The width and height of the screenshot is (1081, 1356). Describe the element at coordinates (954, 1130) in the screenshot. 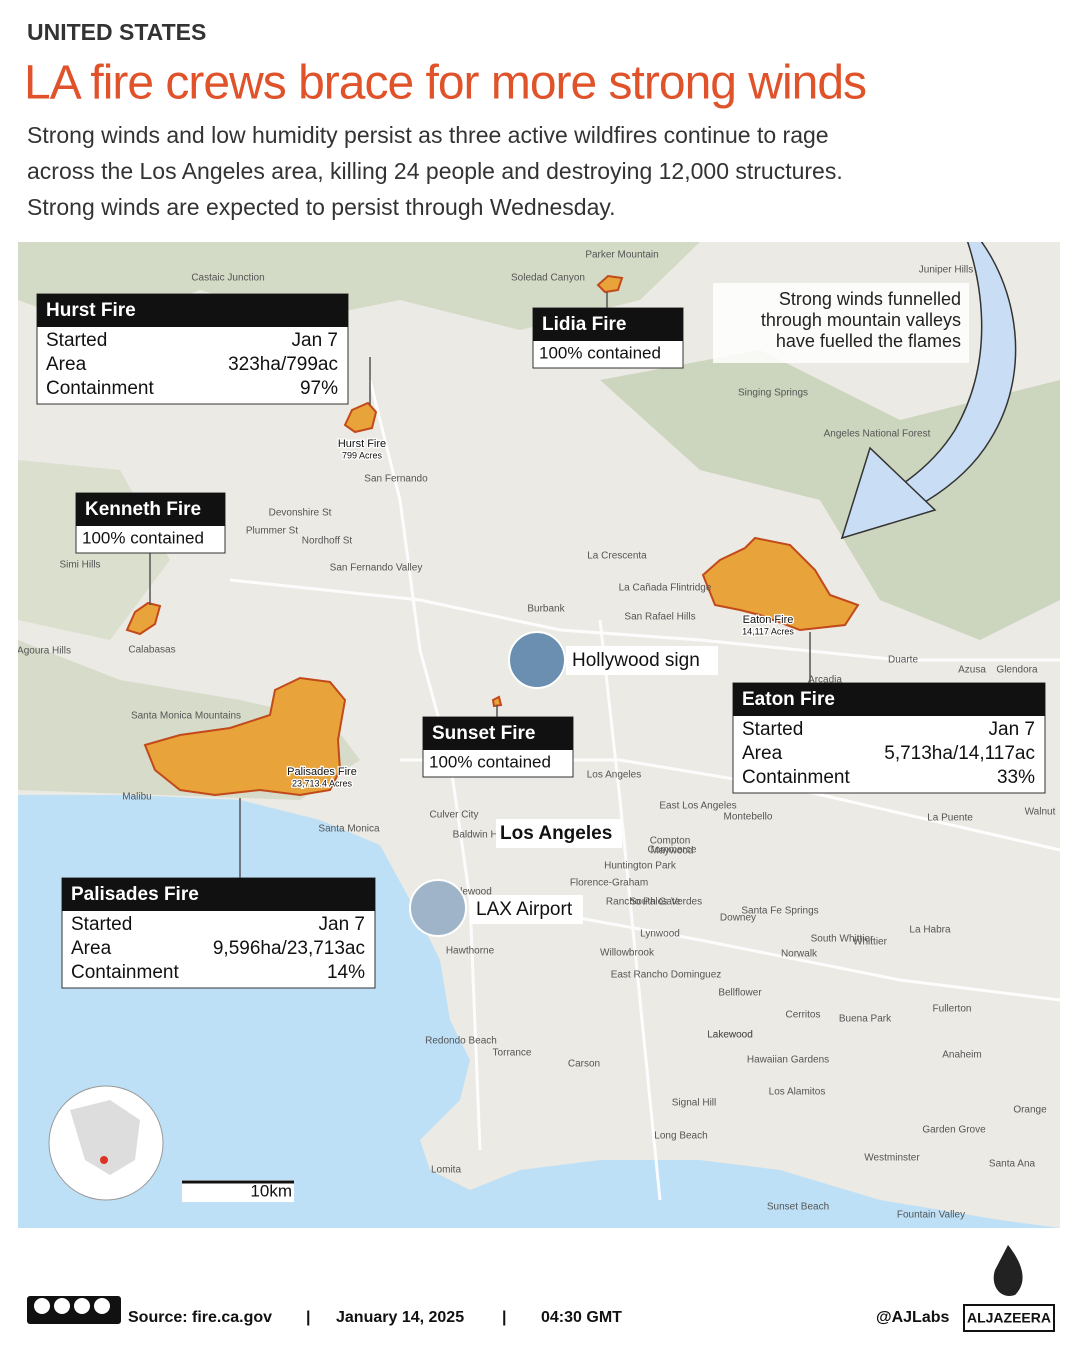

I see `place-label: Garden Grove` at that location.